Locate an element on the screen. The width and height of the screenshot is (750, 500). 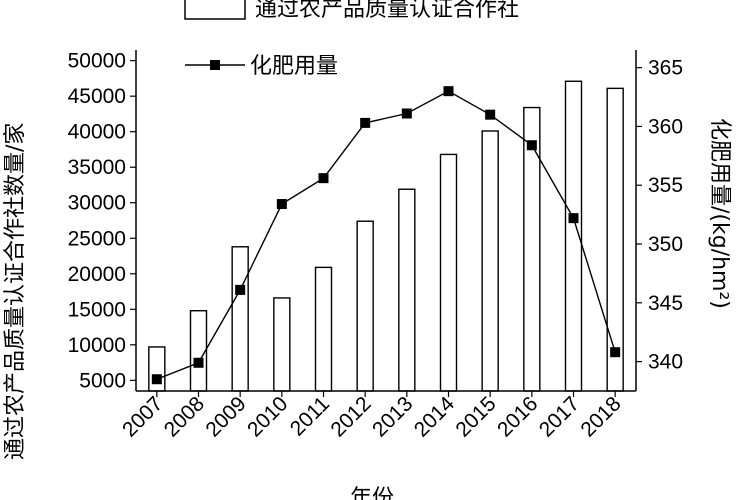
y-left-tick-label: 40000 is located at coordinates (97, 132).